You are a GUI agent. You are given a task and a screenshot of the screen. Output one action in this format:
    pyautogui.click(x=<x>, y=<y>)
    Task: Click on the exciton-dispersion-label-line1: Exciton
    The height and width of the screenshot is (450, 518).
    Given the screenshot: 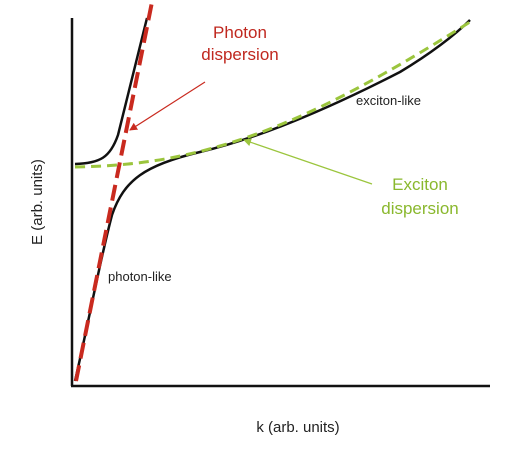 What is the action you would take?
    pyautogui.click(x=420, y=184)
    